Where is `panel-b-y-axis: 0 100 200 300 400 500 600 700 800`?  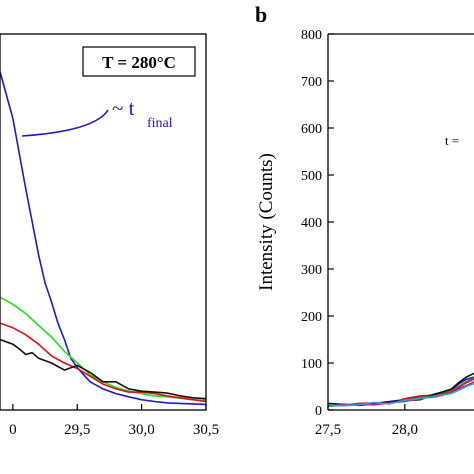
panel-b-y-axis: 0 100 200 300 400 500 600 700 800 is located at coordinates (317, 223).